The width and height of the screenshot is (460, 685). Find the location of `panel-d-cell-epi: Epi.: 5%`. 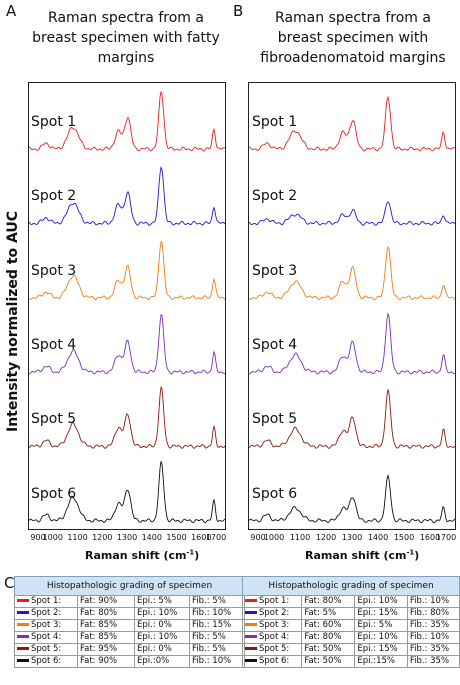

panel-d-cell-epi: Epi.: 5% is located at coordinates (381, 625).